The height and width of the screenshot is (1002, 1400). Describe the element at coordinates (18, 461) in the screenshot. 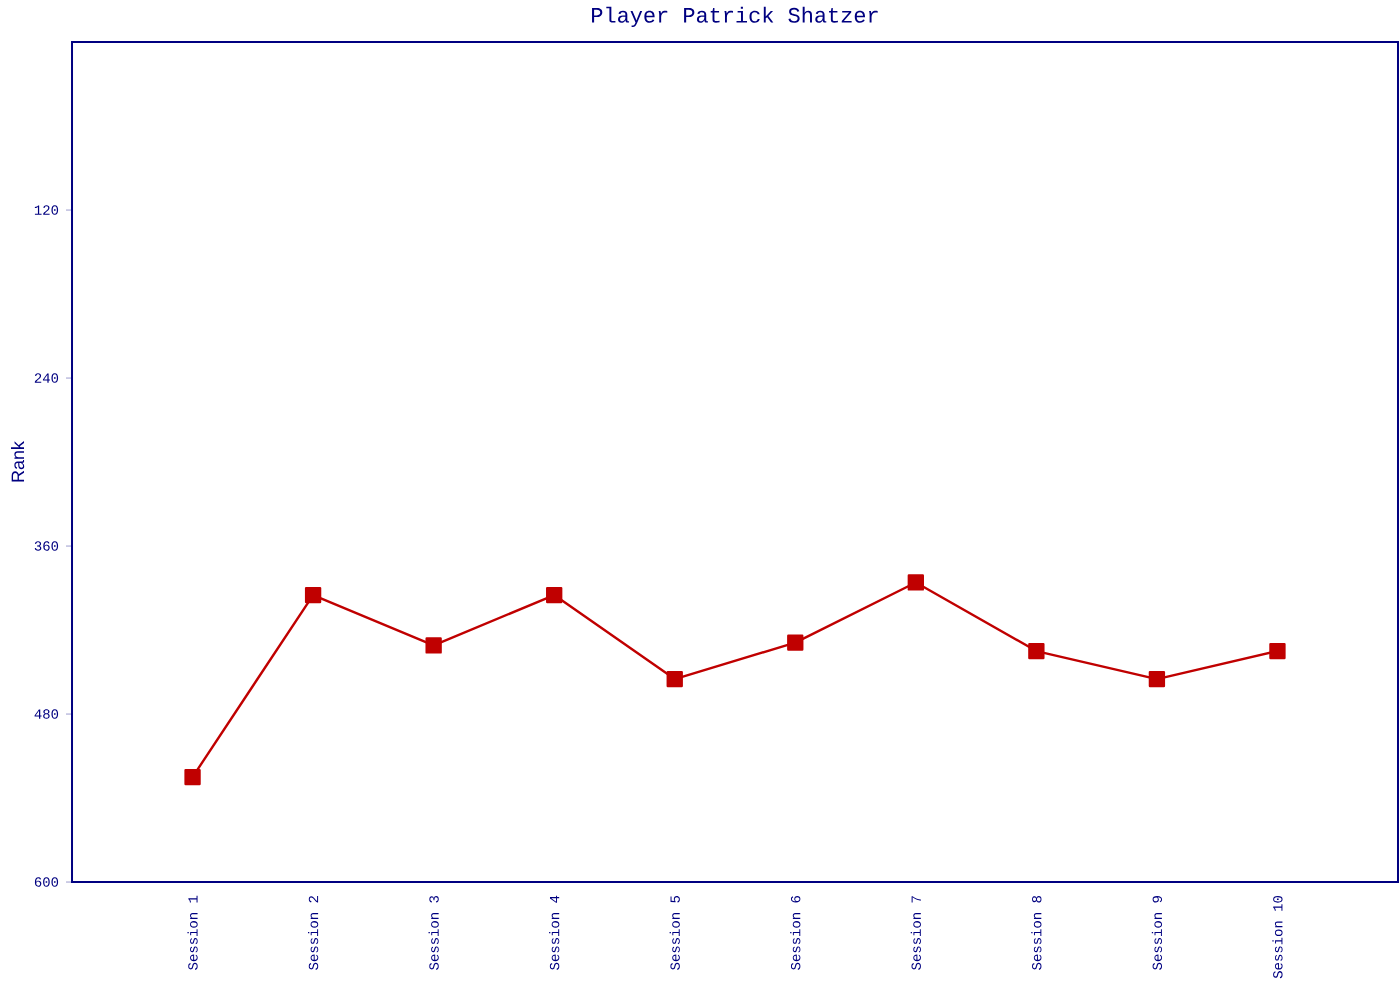

I see `y-axis-title: Rank` at that location.